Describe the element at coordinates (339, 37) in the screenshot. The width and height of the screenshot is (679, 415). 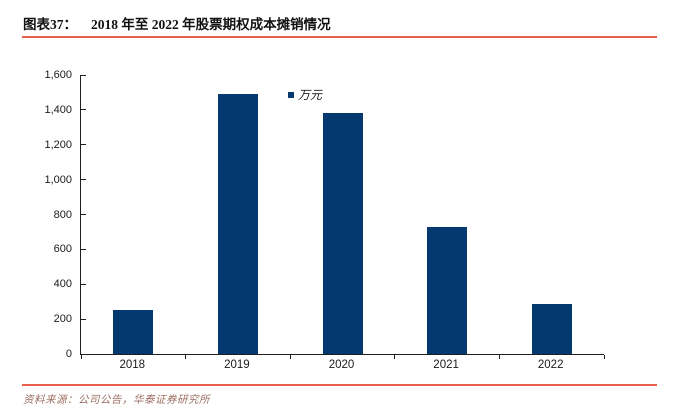
I see `title-underline` at that location.